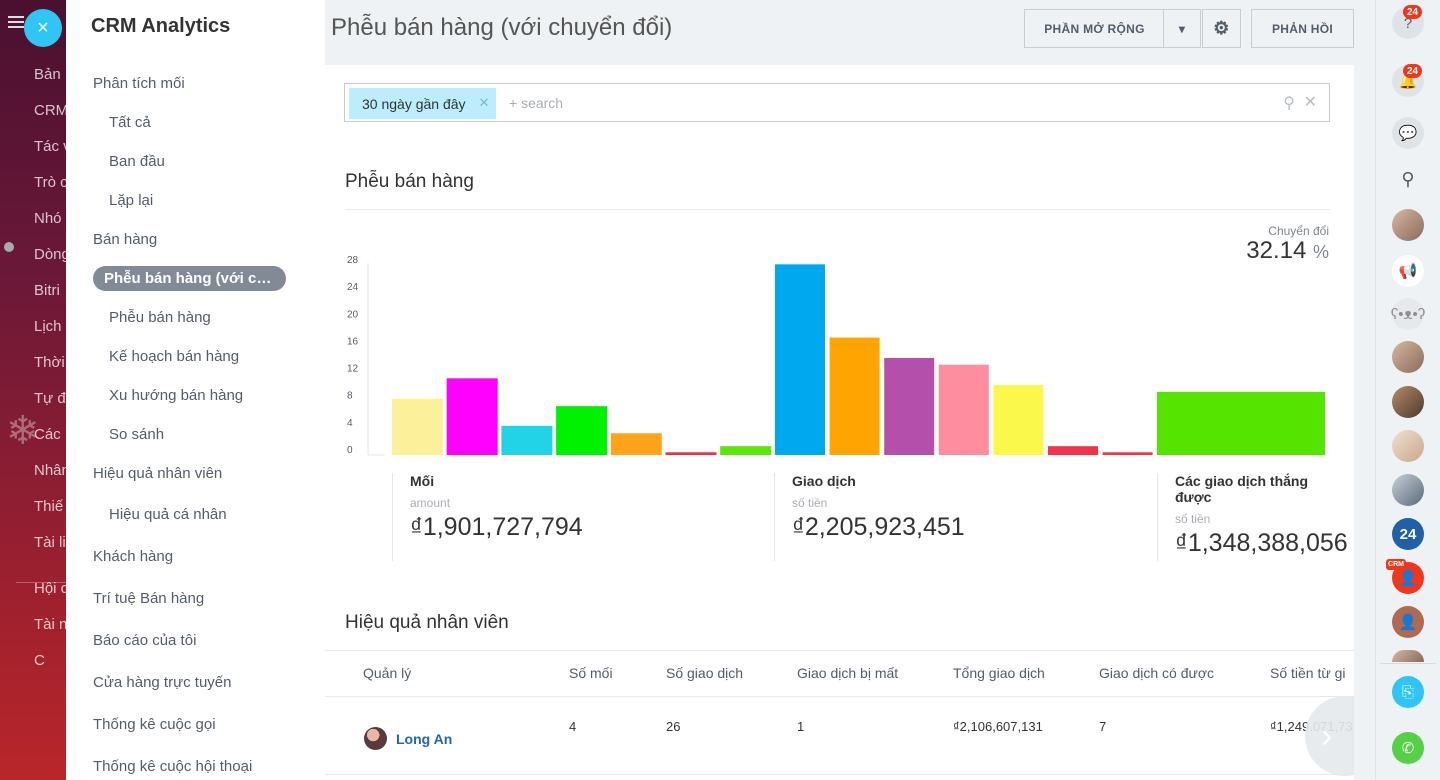 This screenshot has width=1440, height=780. Describe the element at coordinates (1327, 735) in the screenshot. I see `chevron-right-icon: ›` at that location.